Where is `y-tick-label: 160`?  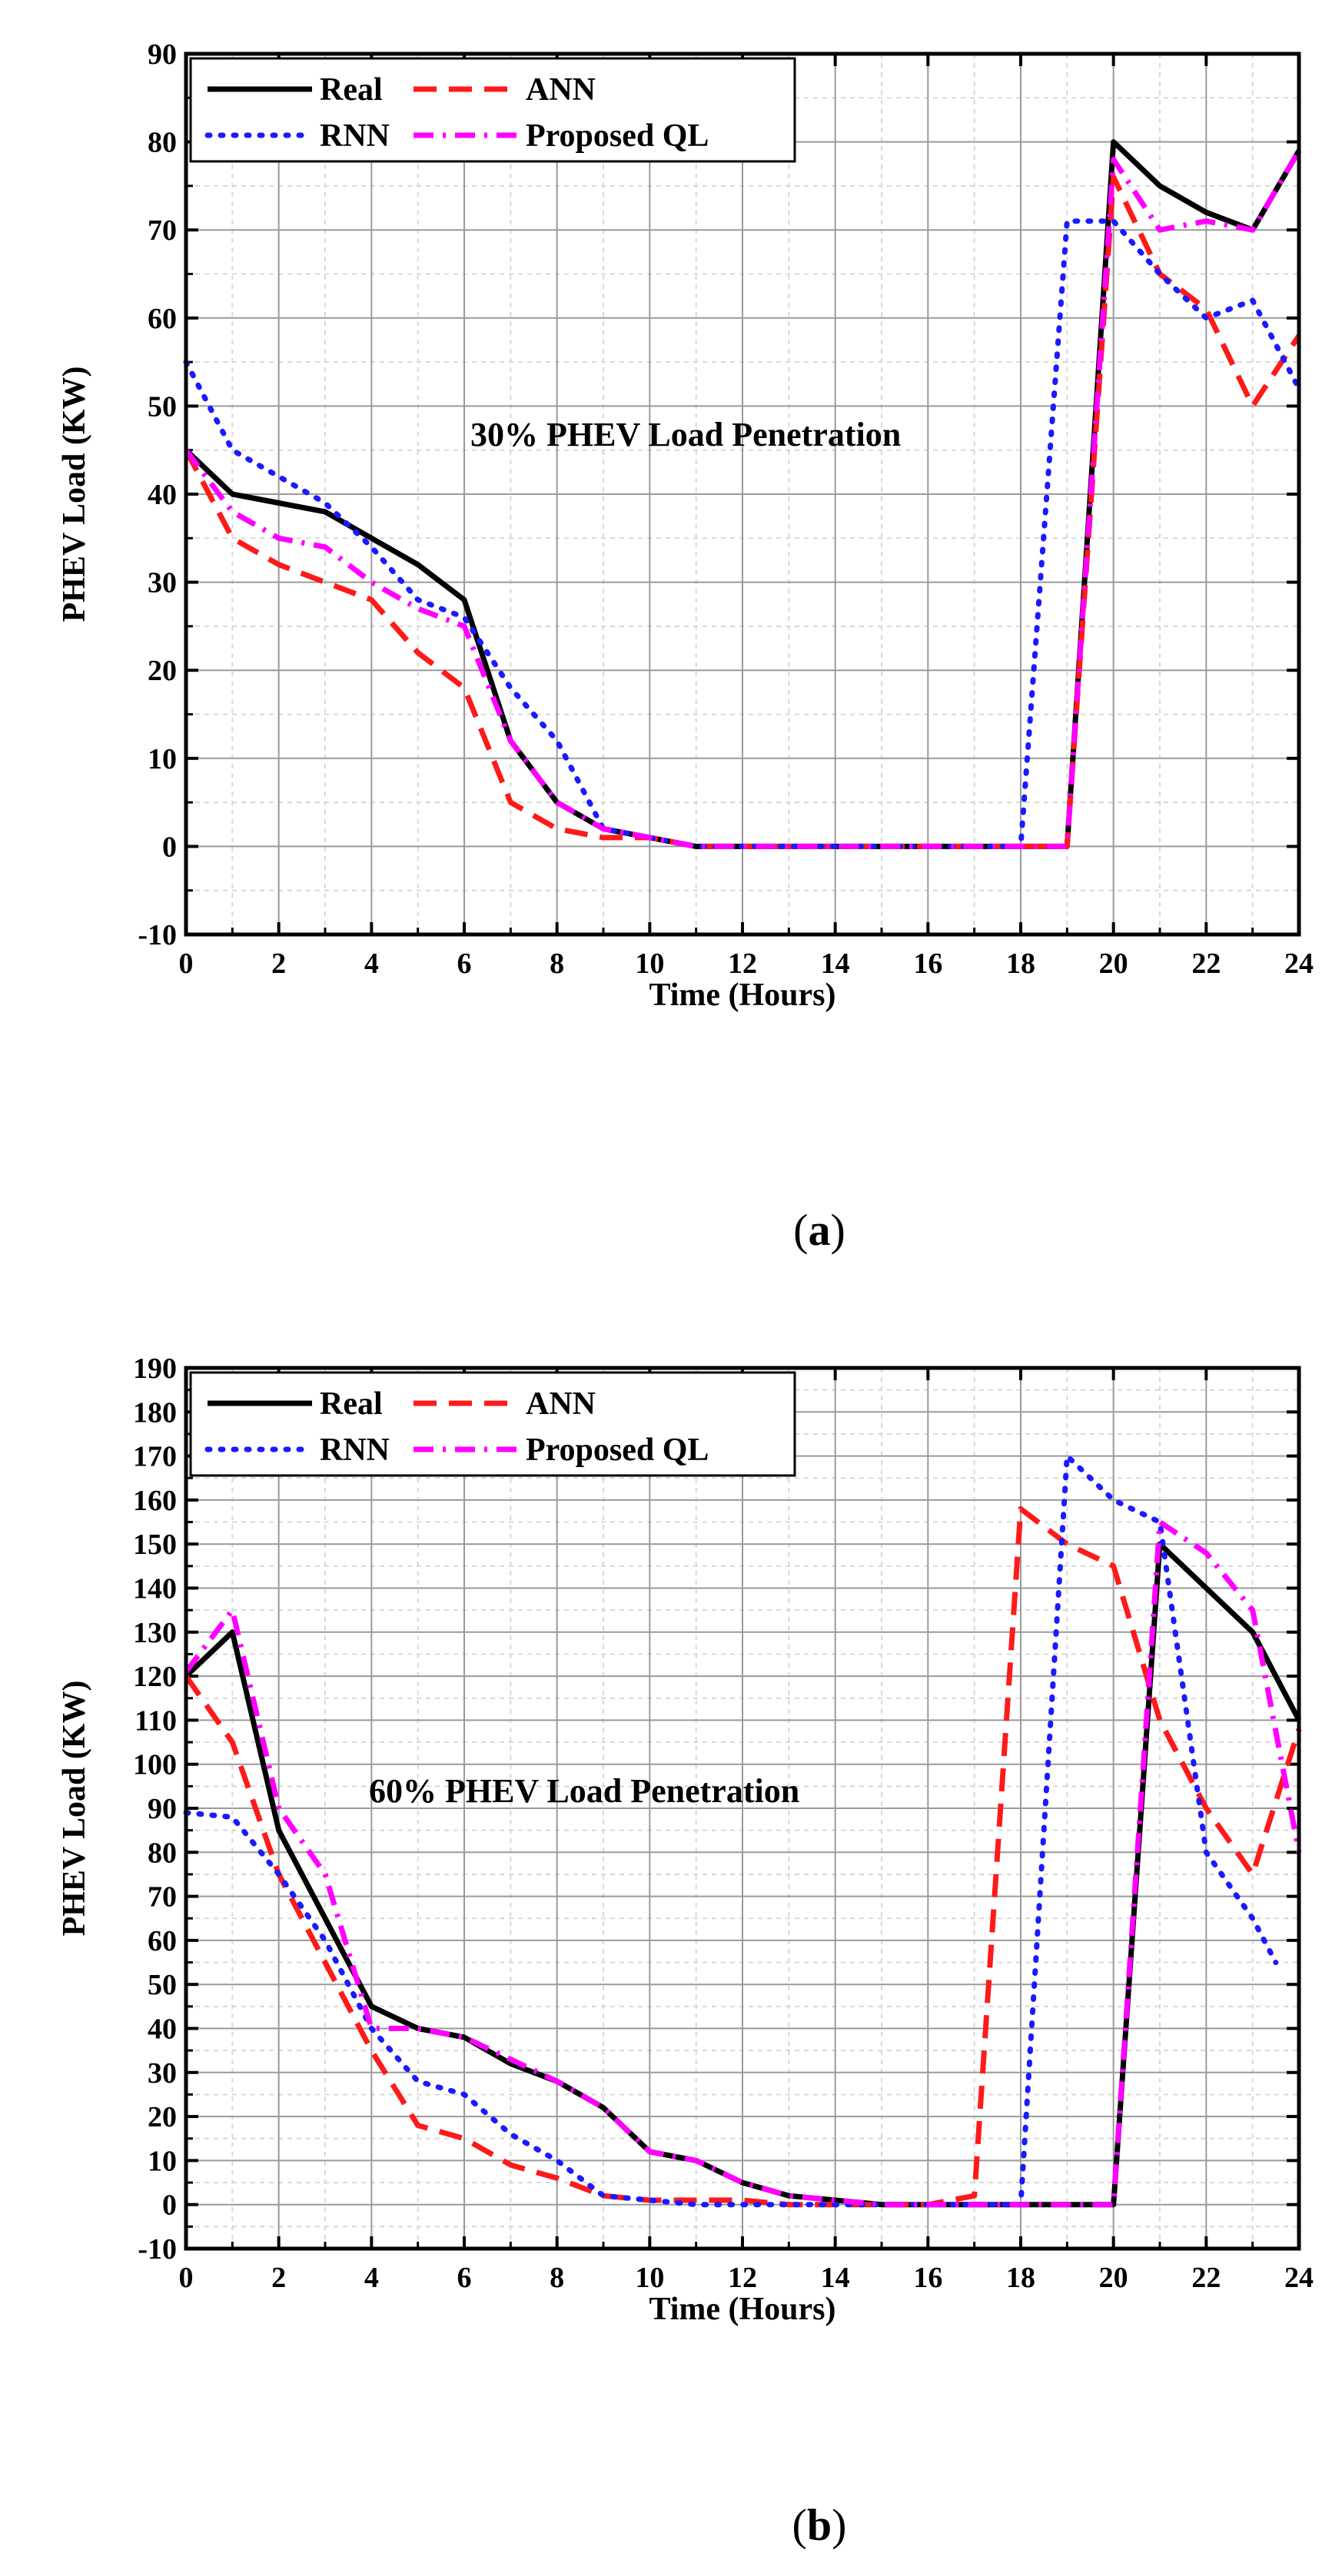
y-tick-label: 160 is located at coordinates (155, 1501).